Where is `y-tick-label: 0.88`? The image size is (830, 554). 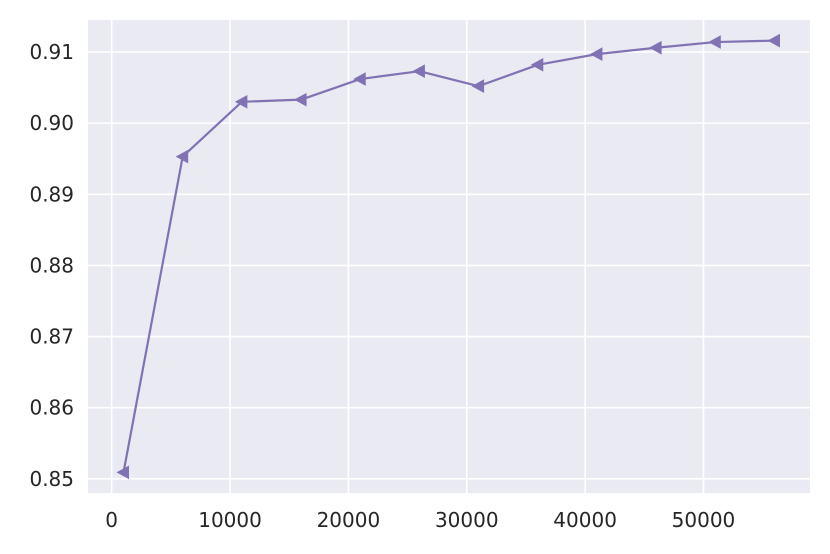
y-tick-label: 0.88 is located at coordinates (51, 265).